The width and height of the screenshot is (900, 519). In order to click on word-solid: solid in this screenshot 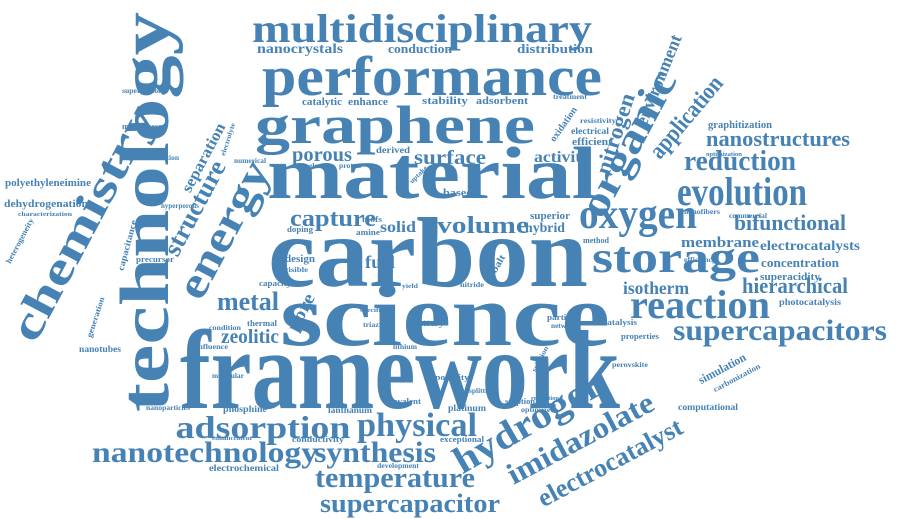, I will do `click(398, 227)`.